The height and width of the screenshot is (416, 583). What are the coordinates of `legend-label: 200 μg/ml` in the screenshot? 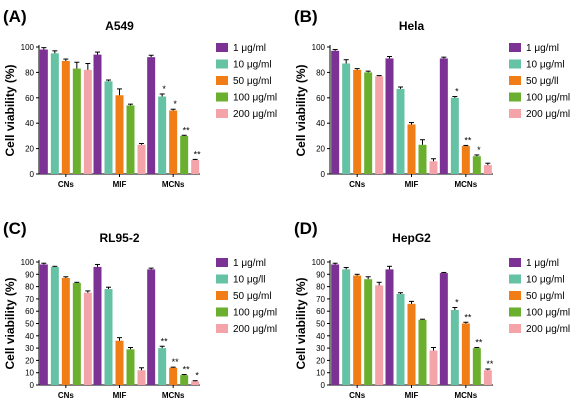 It's located at (255, 114).